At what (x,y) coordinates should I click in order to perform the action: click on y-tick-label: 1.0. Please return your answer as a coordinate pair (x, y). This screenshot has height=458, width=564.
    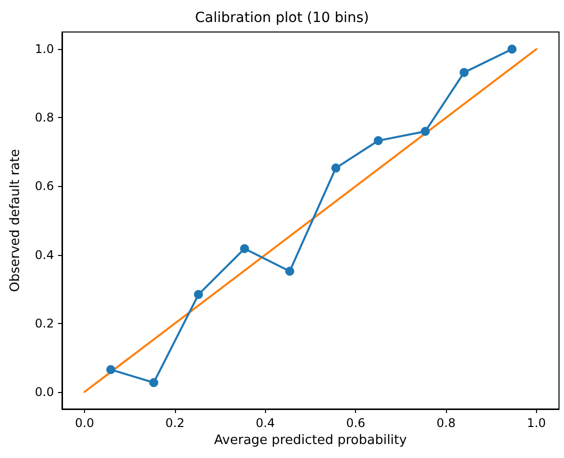
    Looking at the image, I should click on (44, 49).